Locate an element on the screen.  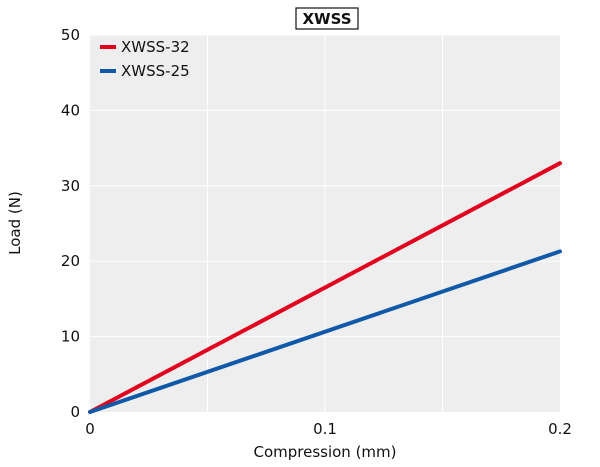
legend: XWSS-32 XWSS-25 is located at coordinates (145, 59).